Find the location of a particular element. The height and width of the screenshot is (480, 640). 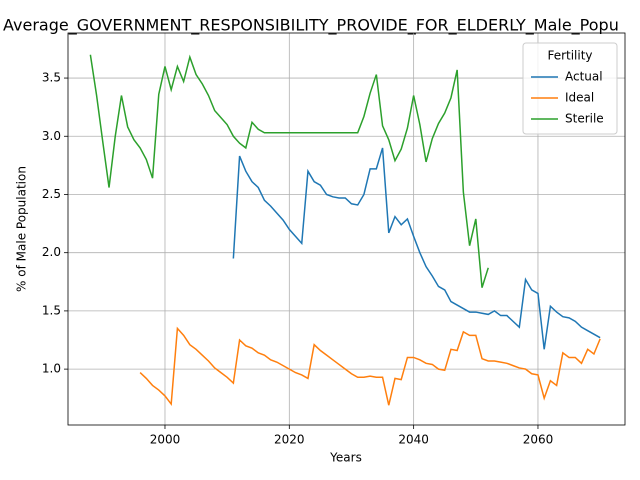

legend-label: Actual is located at coordinates (584, 77).